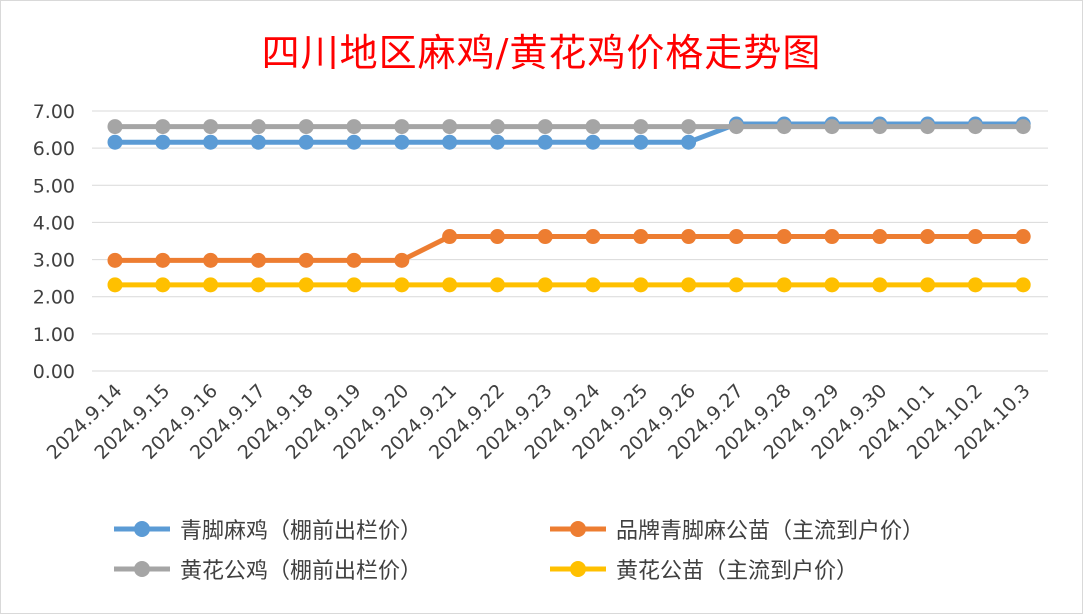  I want to click on legend-swatch-pinpai-mamiao, so click(578, 529).